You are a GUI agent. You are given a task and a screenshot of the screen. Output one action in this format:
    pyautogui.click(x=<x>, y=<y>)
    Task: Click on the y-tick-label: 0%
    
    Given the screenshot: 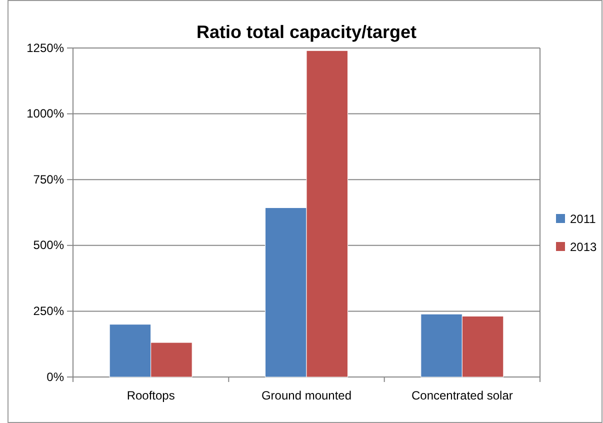 What is the action you would take?
    pyautogui.click(x=55, y=377)
    